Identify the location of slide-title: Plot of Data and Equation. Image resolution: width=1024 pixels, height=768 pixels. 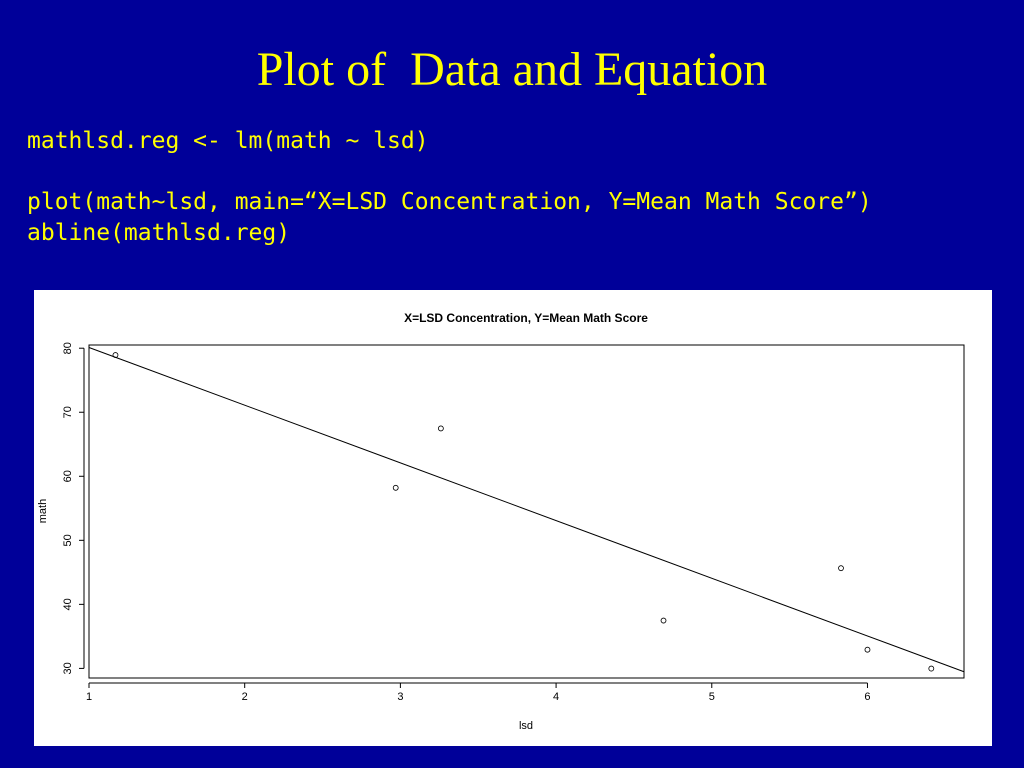
(512, 69).